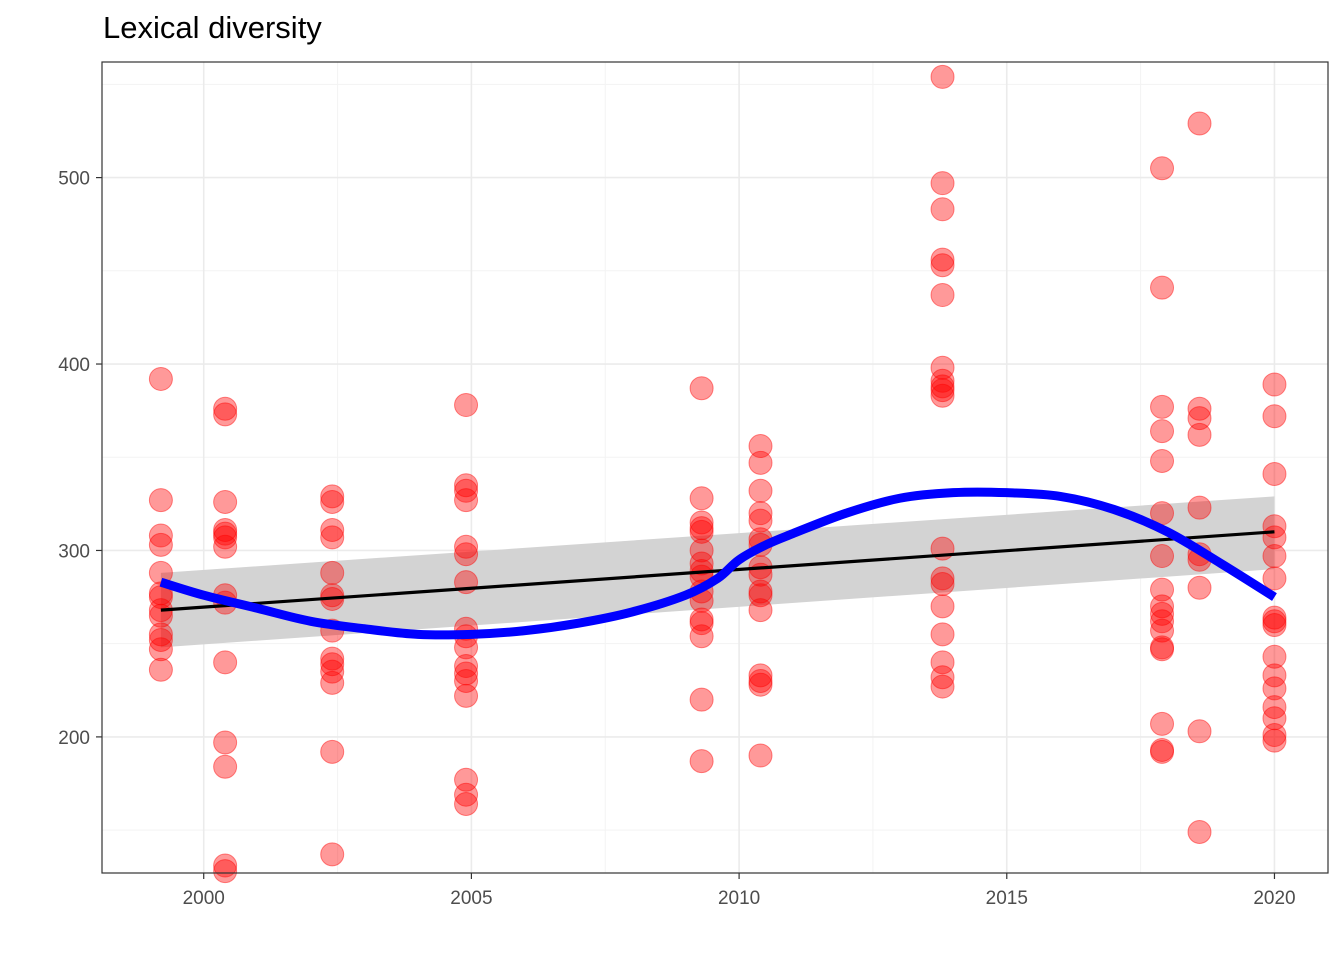 This screenshot has height=960, width=1344. What do you see at coordinates (1274, 898) in the screenshot?
I see `x-tick-label: 2020` at bounding box center [1274, 898].